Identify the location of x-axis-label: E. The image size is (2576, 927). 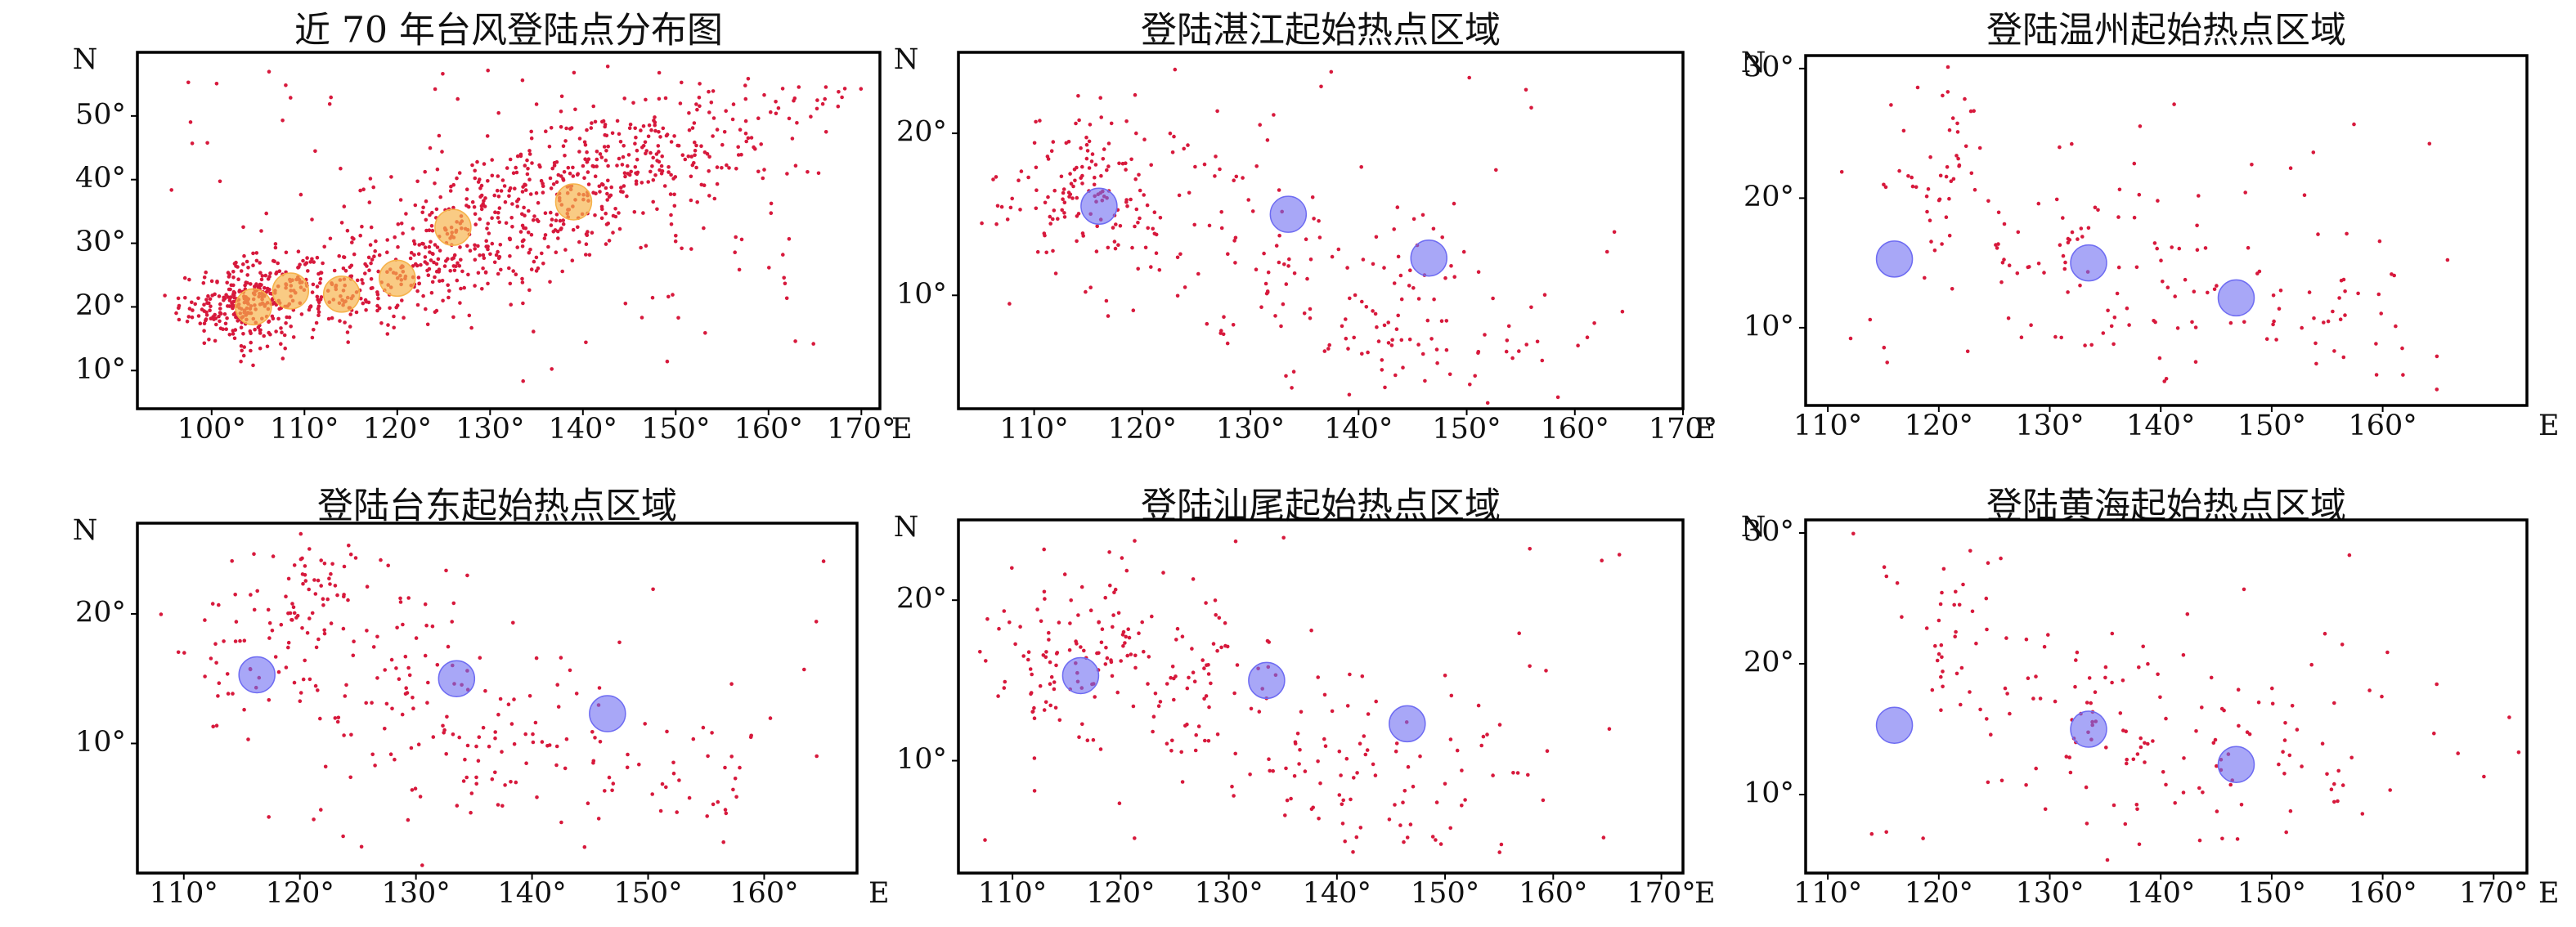
(2549, 893).